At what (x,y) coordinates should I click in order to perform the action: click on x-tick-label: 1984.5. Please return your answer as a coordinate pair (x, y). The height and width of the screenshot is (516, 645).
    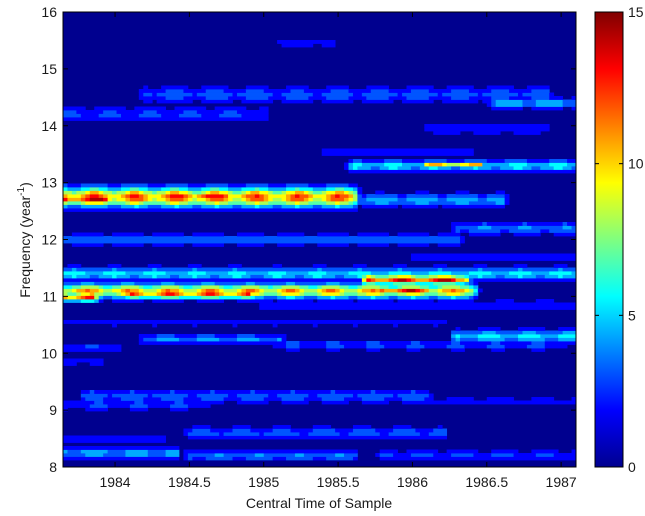
    Looking at the image, I should click on (189, 482).